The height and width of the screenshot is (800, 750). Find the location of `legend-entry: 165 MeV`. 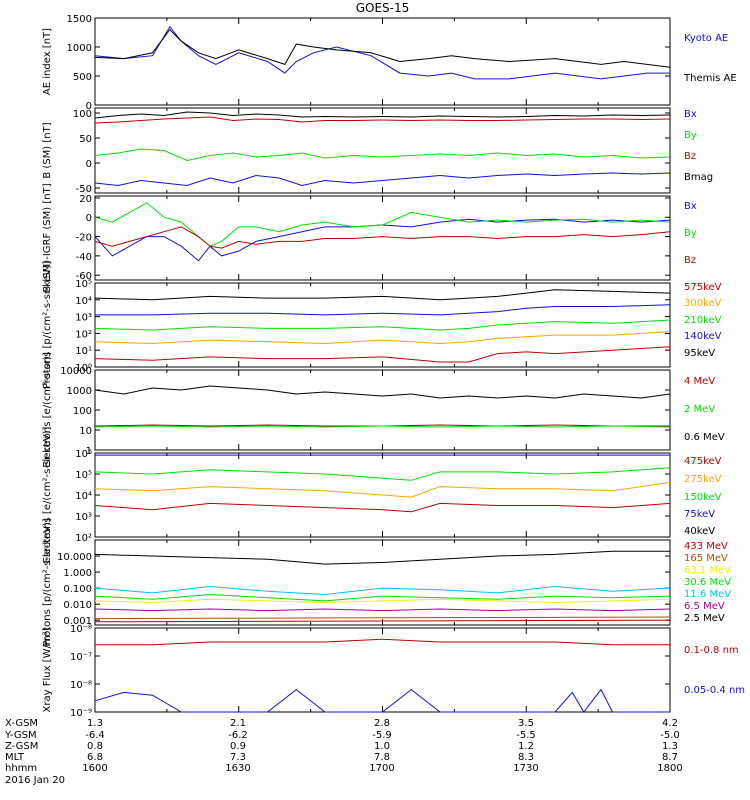

legend-entry: 165 MeV is located at coordinates (706, 558).